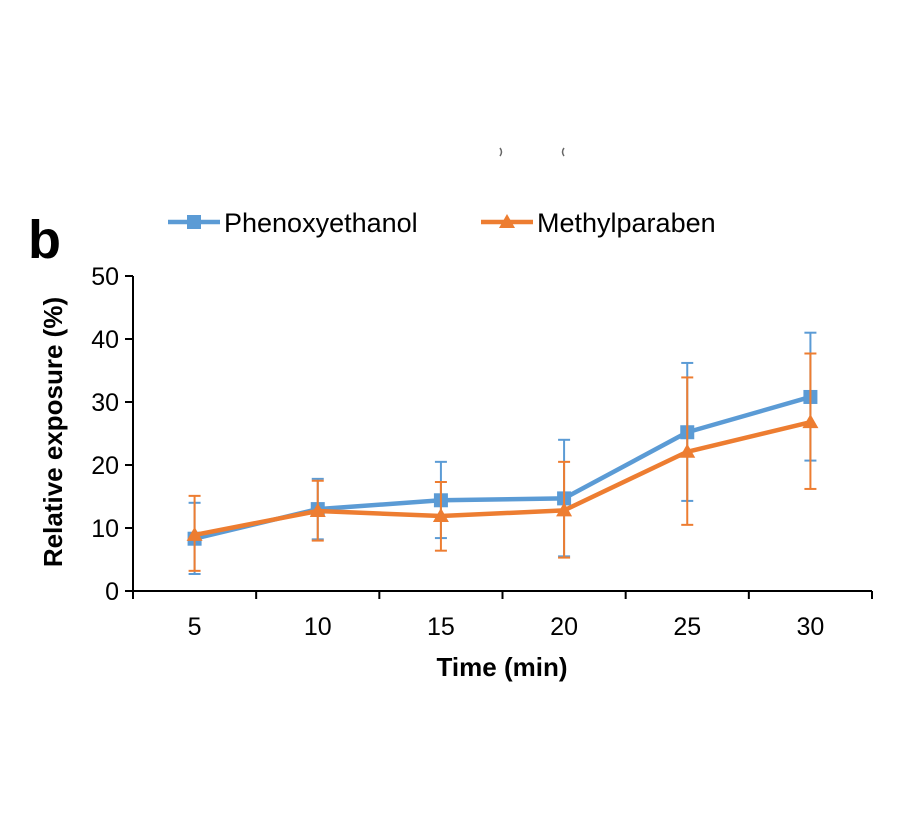 The height and width of the screenshot is (840, 904). What do you see at coordinates (105, 466) in the screenshot?
I see `y-tick-label: 20` at bounding box center [105, 466].